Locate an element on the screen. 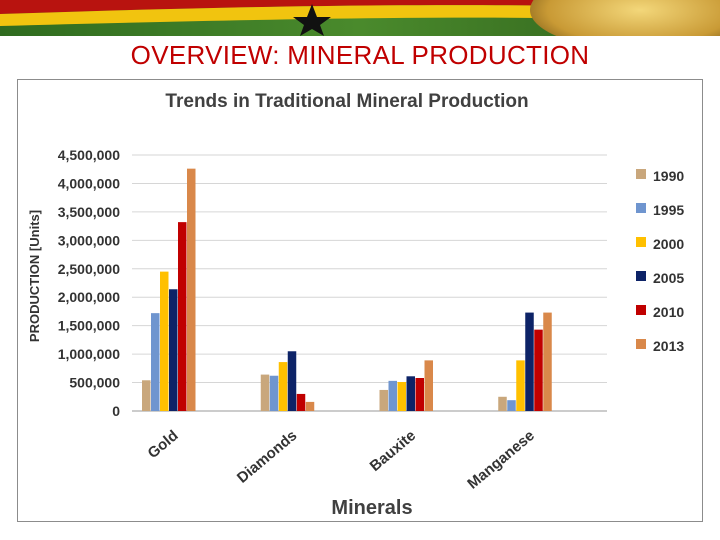 The width and height of the screenshot is (720, 540). black-star-icon is located at coordinates (312, 20).